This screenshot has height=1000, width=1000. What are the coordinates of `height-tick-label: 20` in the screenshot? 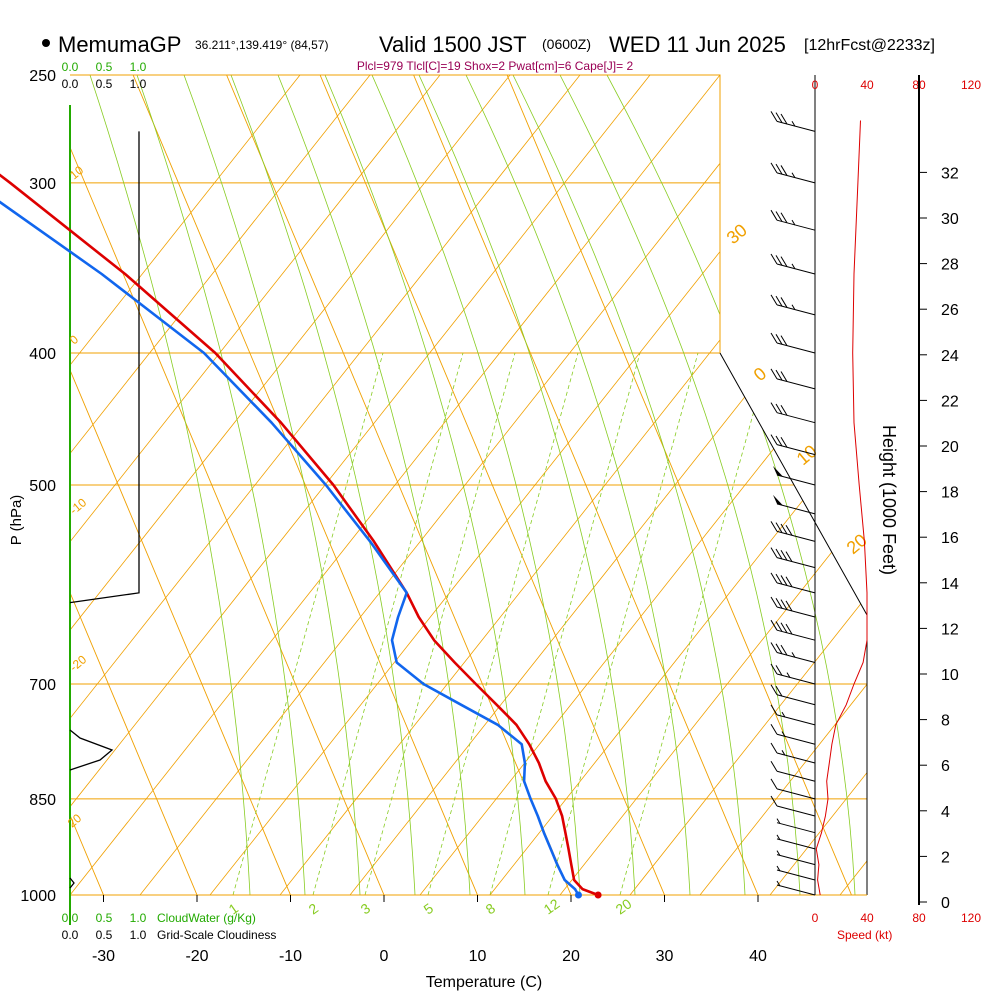 It's located at (950, 447).